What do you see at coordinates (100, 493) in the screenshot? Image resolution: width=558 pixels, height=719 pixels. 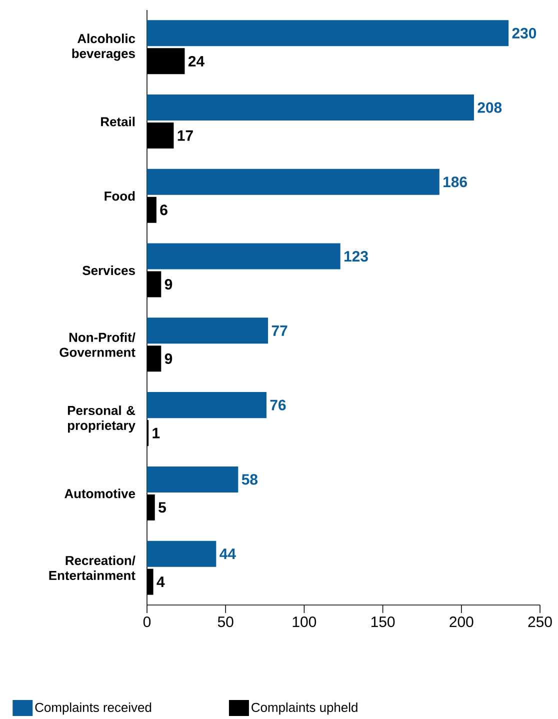 I see `y-tick-label: Automotive` at bounding box center [100, 493].